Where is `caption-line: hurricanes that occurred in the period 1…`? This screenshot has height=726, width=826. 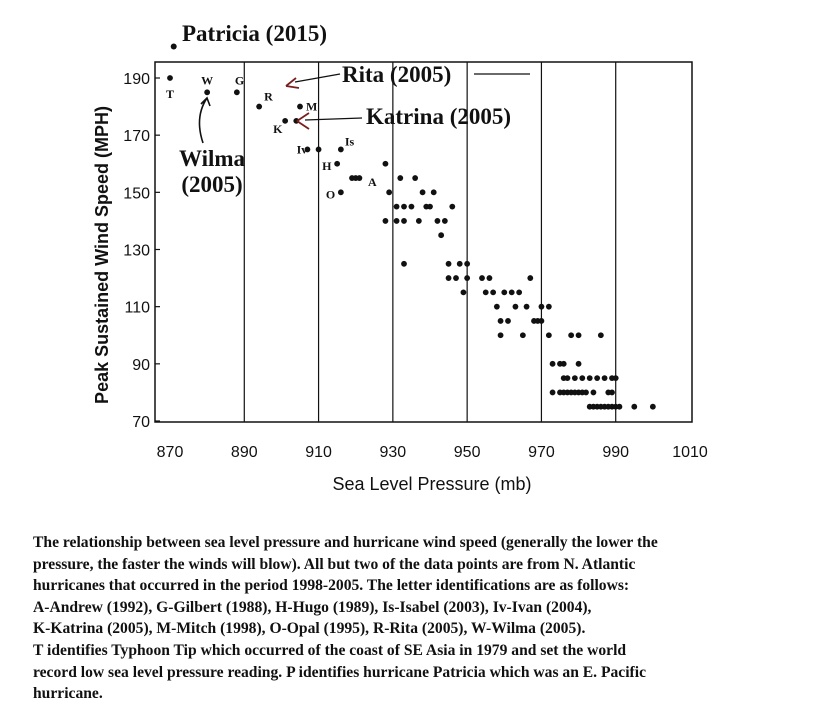
caption-line: hurricanes that occurred in the period 1… is located at coordinates (331, 586).